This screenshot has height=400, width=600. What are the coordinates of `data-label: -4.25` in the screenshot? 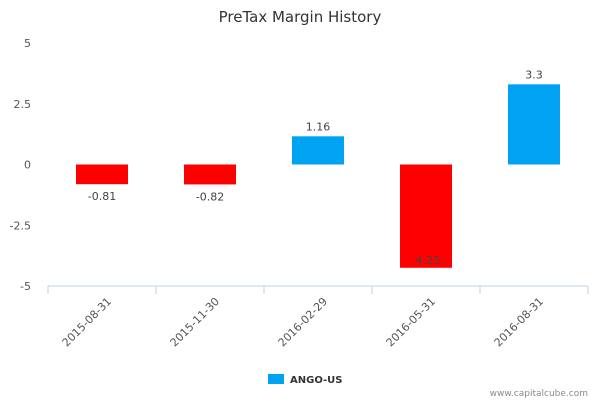 It's located at (426, 260).